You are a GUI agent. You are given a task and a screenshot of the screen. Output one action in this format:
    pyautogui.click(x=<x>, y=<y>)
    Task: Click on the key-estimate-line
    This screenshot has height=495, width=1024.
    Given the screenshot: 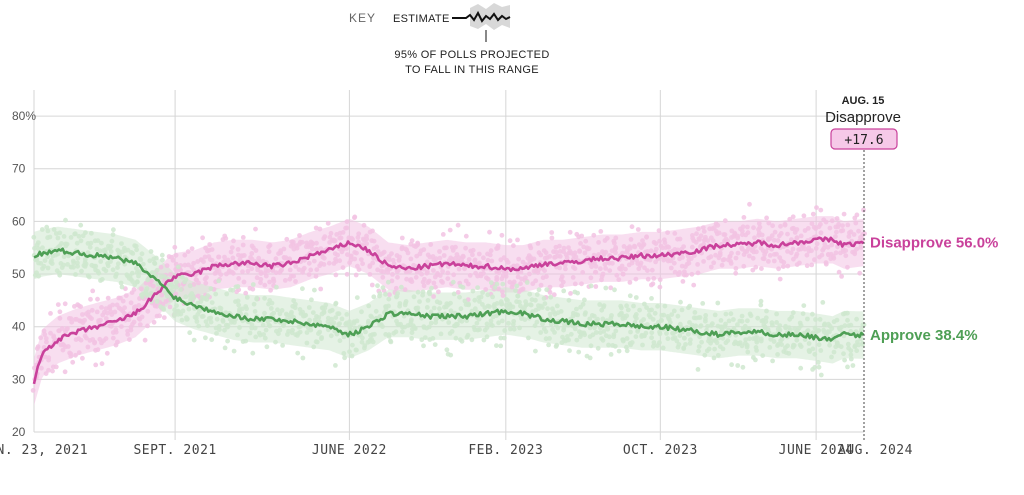 What is the action you would take?
    pyautogui.click(x=481, y=16)
    